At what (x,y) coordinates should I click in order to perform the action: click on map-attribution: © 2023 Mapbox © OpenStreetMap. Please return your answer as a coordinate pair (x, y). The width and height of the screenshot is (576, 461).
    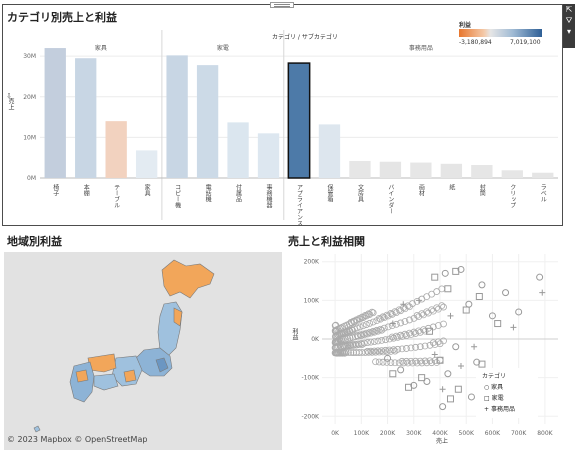
    Looking at the image, I should click on (77, 439).